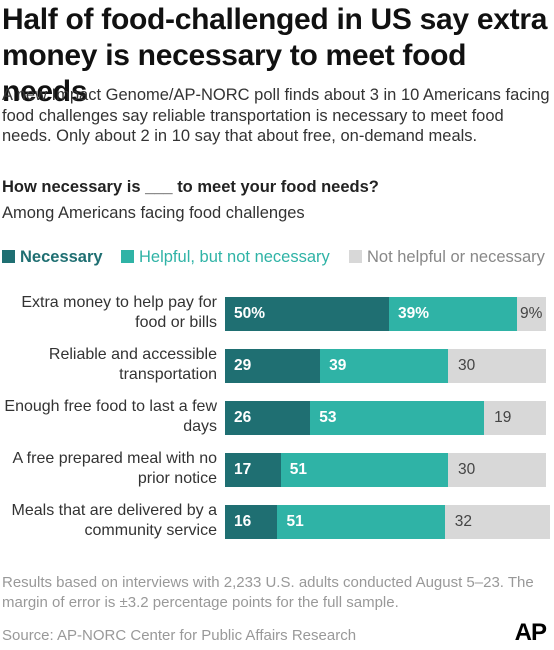 The image size is (554, 650). Describe the element at coordinates (414, 313) in the screenshot. I see `data-label: 39%` at that location.